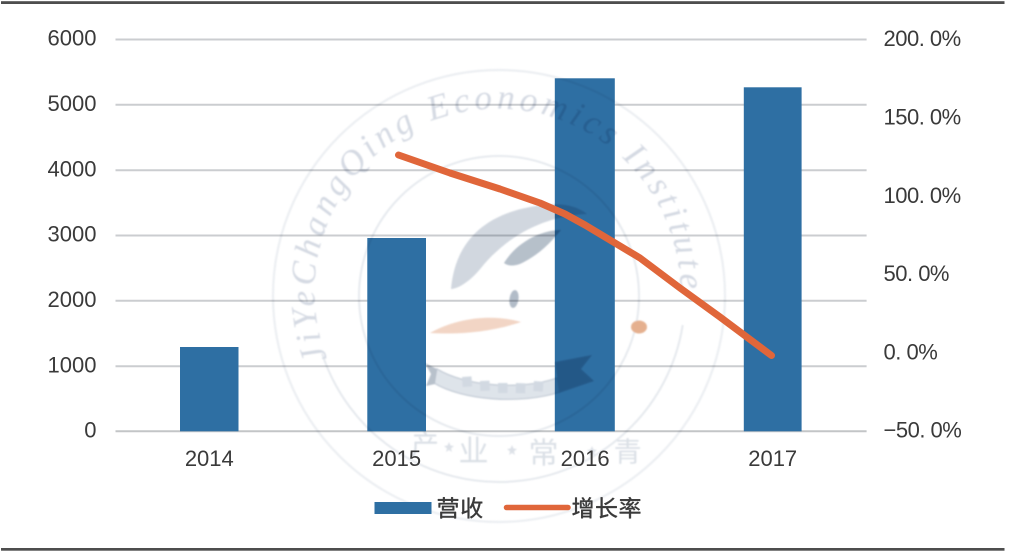  I want to click on svg-text: 6000, so click(72, 38).